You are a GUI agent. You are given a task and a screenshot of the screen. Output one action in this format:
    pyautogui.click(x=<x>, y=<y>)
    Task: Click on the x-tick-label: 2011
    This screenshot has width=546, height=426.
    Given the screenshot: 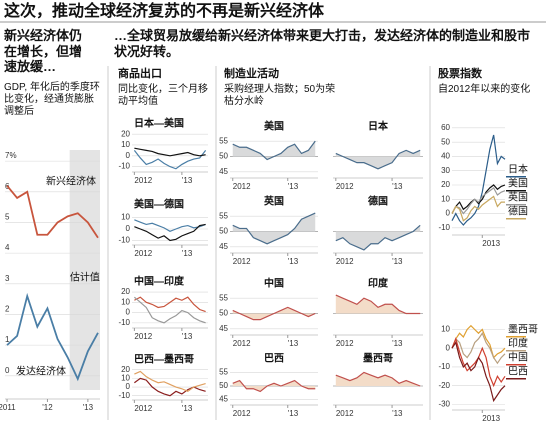 What is the action you would take?
    pyautogui.click(x=8, y=407)
    